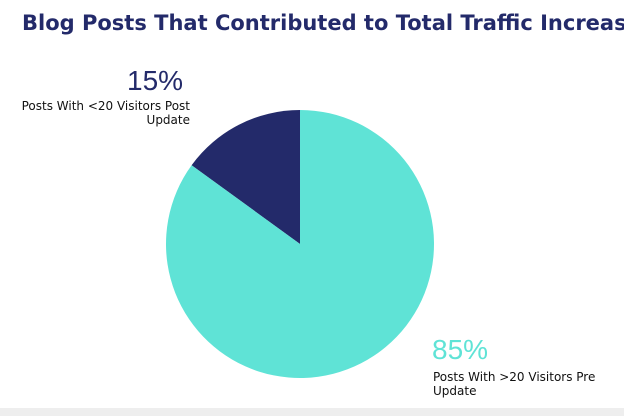 The image size is (624, 416). Describe the element at coordinates (312, 412) in the screenshot. I see `bottom-divider` at that location.